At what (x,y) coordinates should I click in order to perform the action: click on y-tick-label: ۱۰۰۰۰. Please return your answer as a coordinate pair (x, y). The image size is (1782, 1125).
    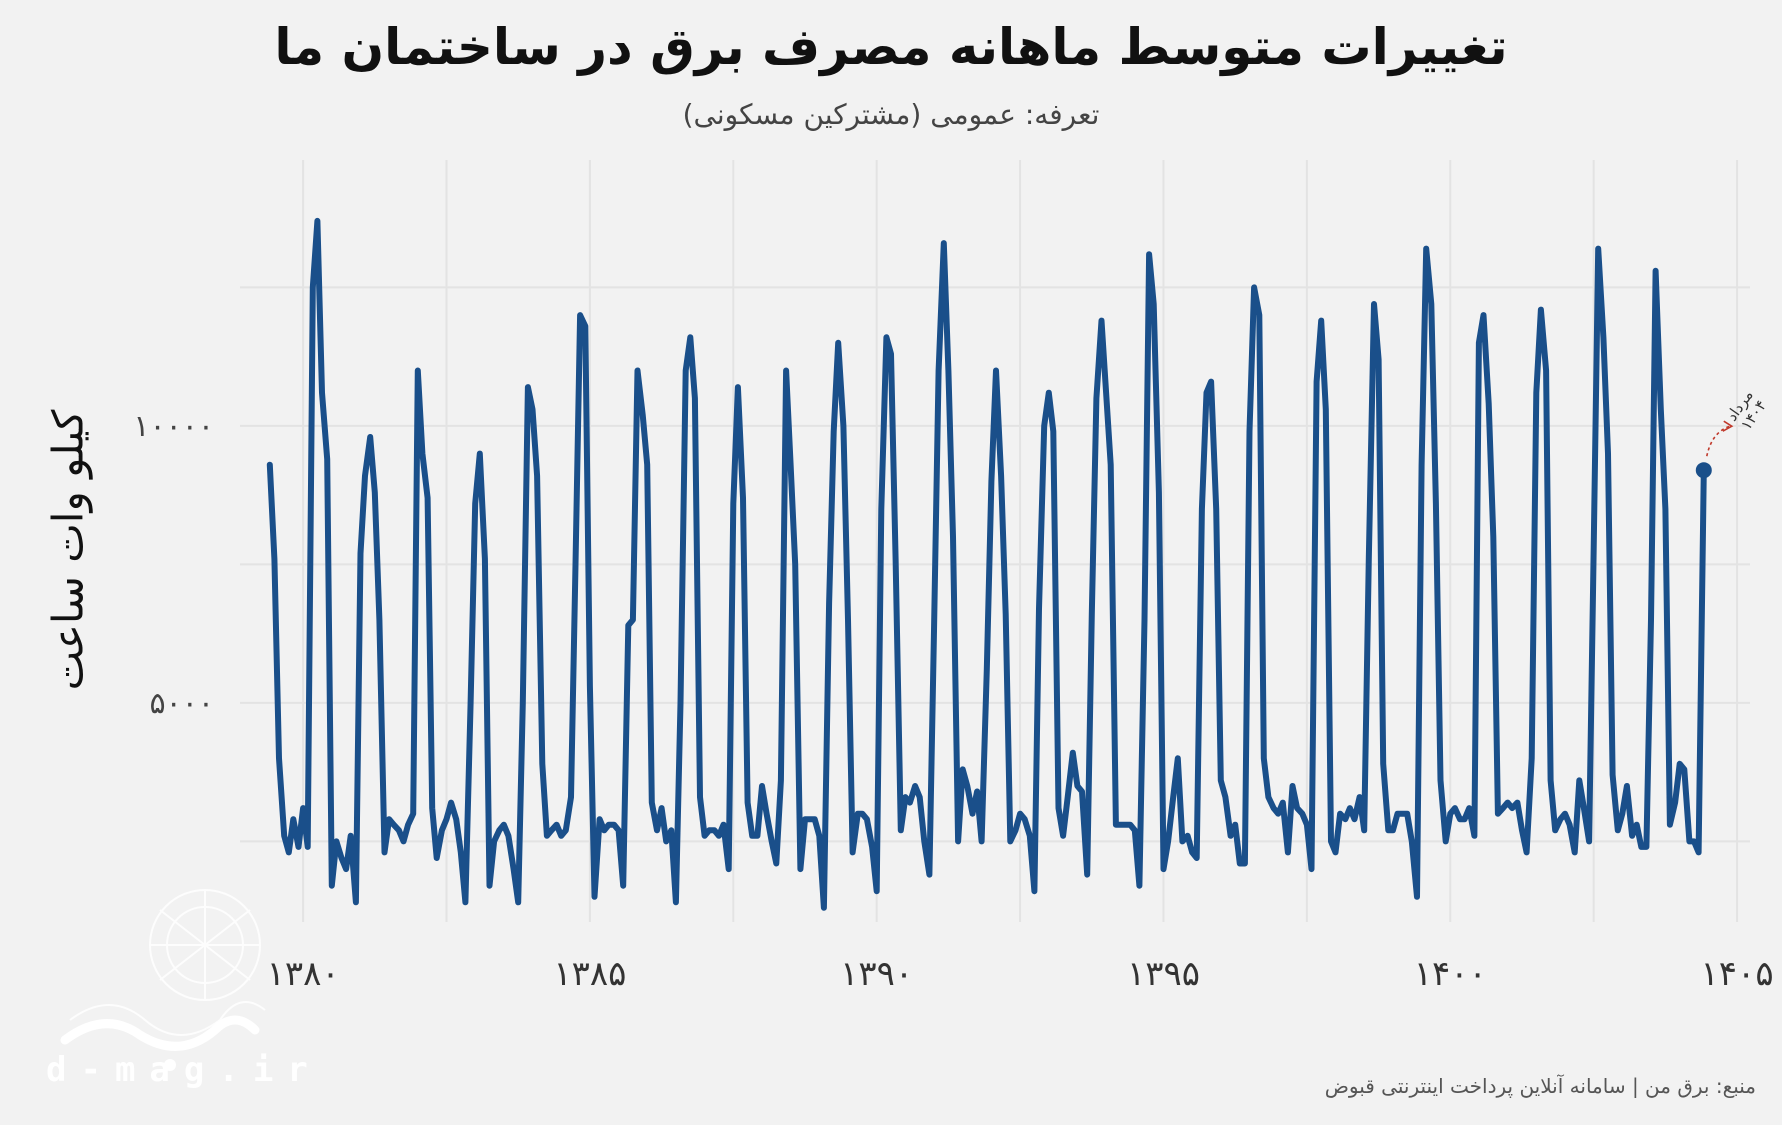
    Looking at the image, I should click on (173, 426).